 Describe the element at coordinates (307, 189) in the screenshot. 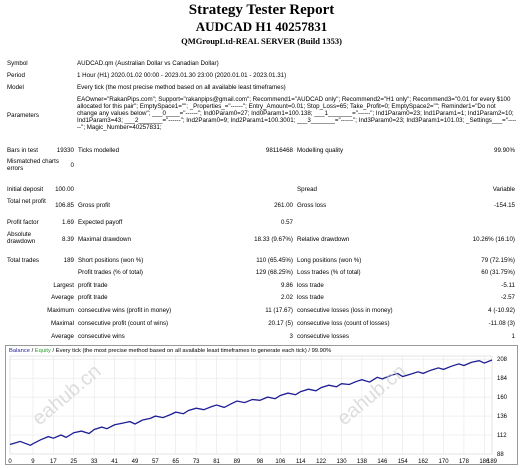

I see `spread-label: Spread` at that location.